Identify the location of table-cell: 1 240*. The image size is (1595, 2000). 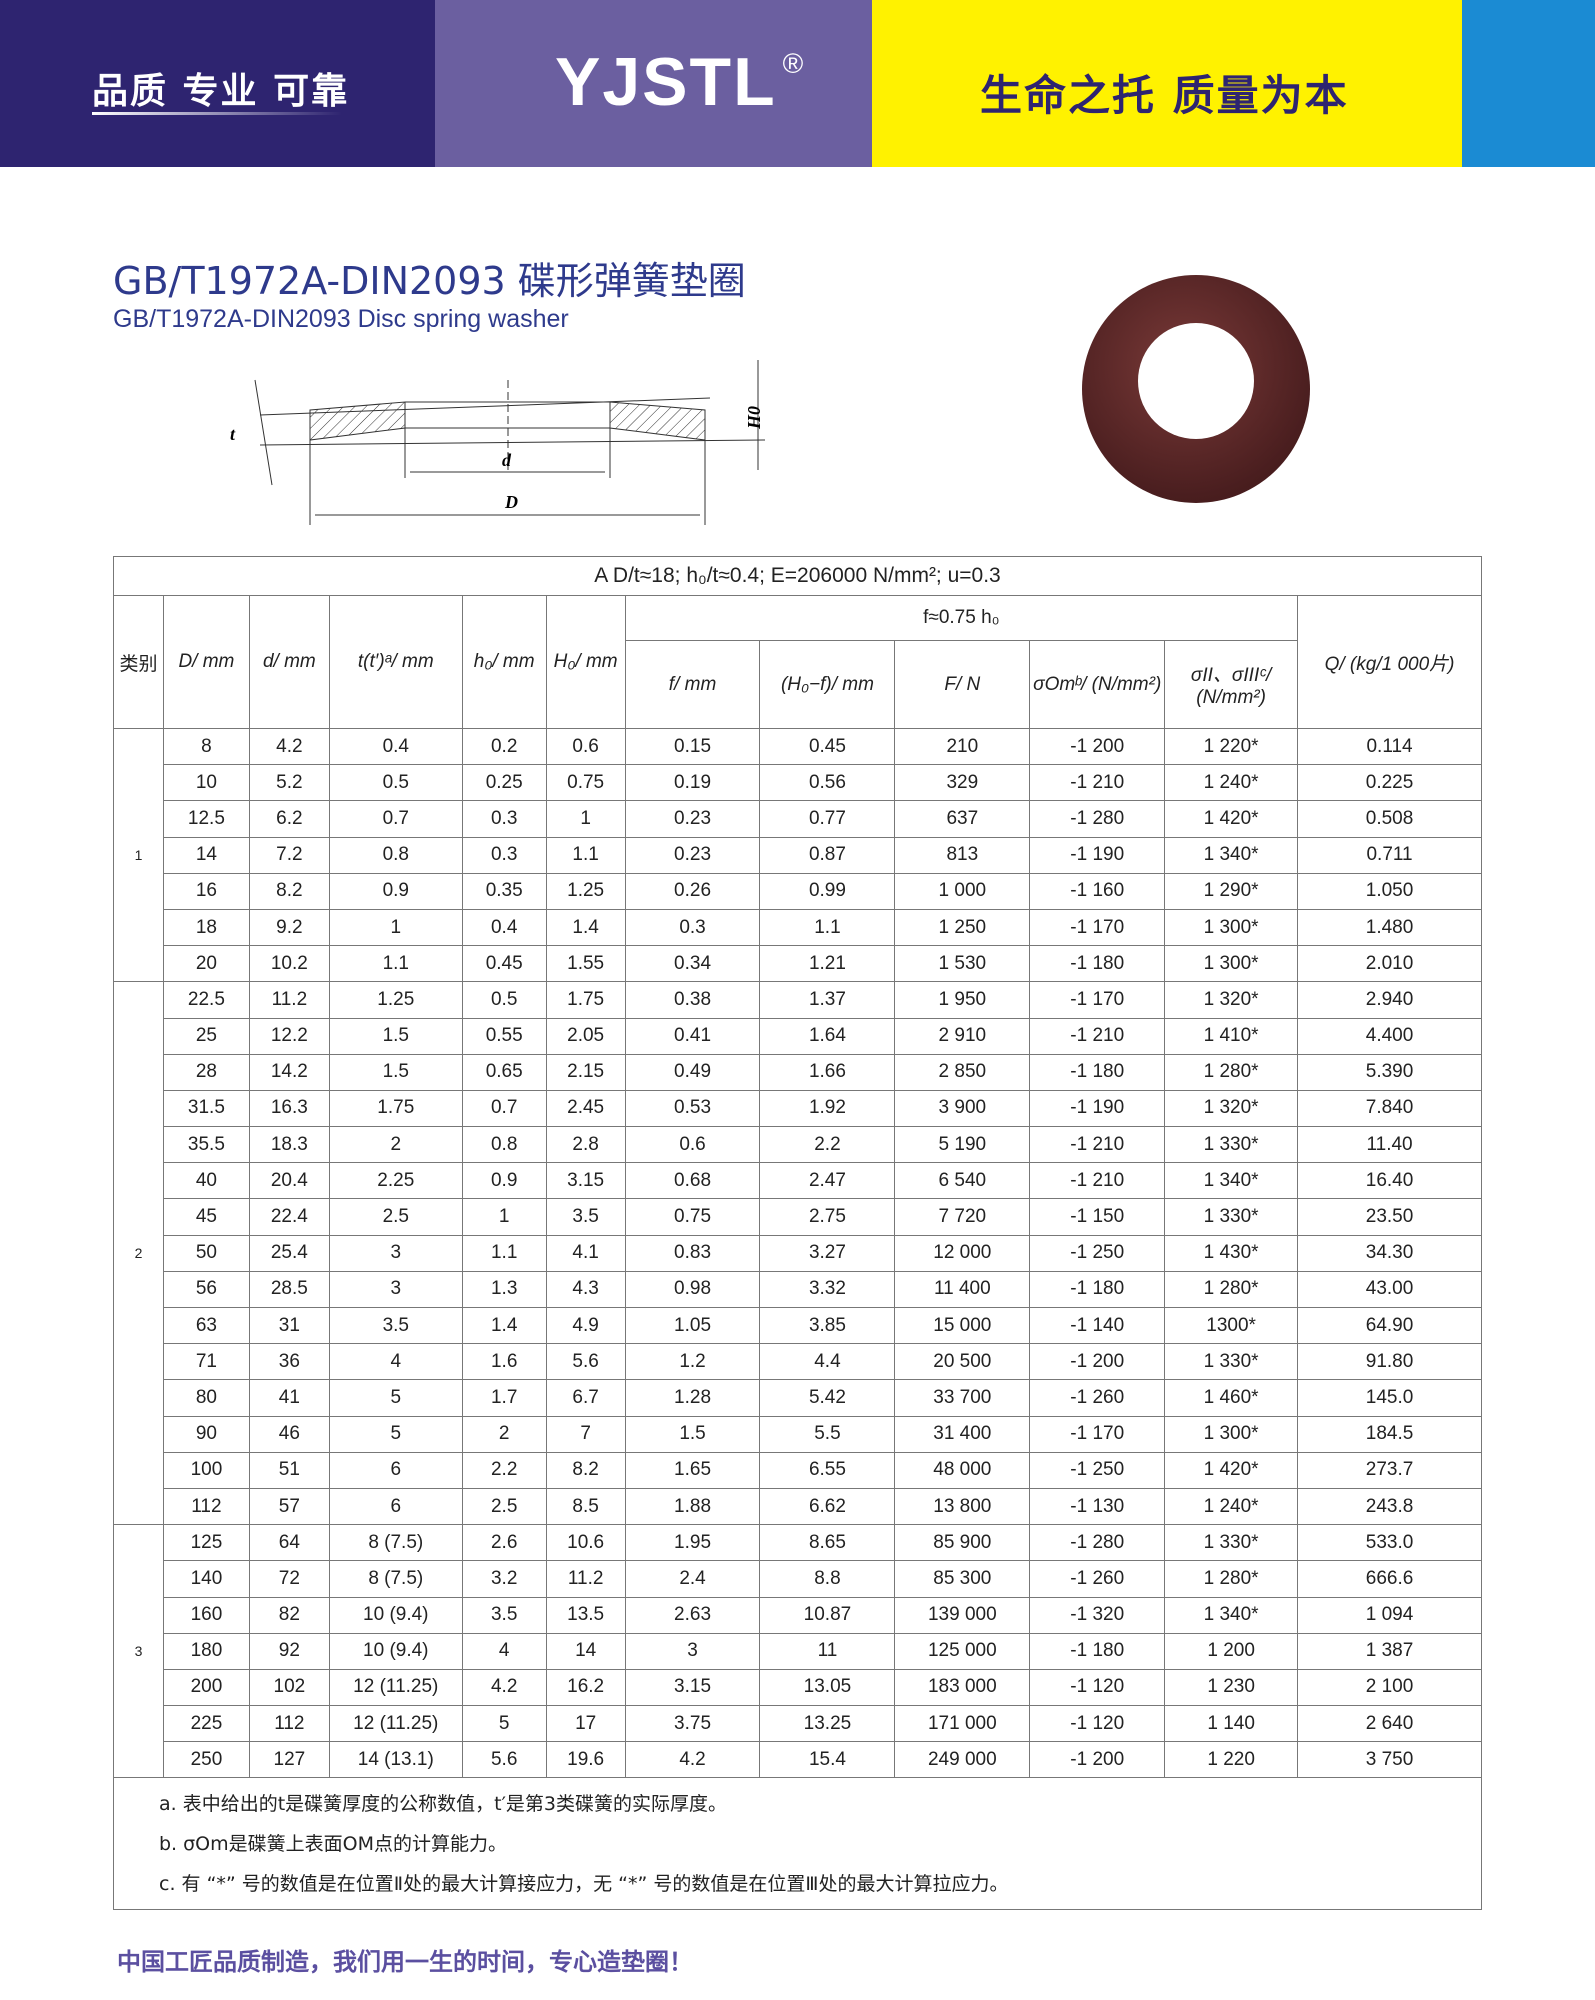
(1231, 1506).